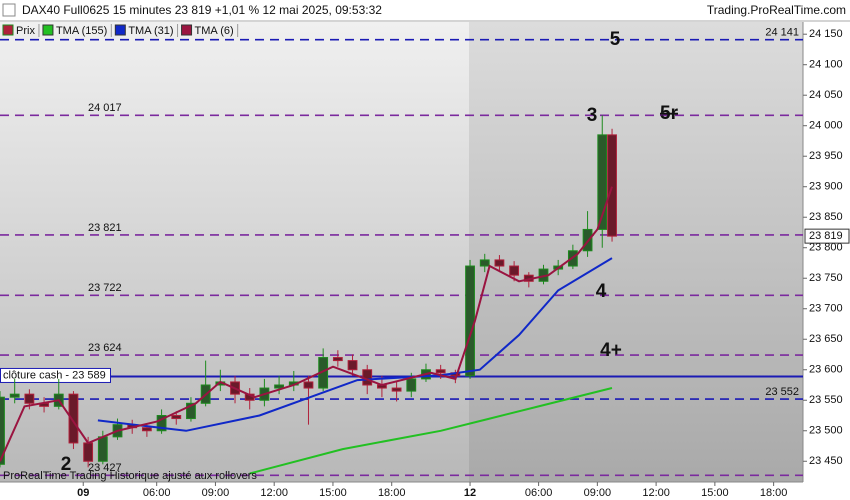 The width and height of the screenshot is (850, 500). Describe the element at coordinates (826, 400) in the screenshot. I see `y-tick-label: 23 550` at that location.